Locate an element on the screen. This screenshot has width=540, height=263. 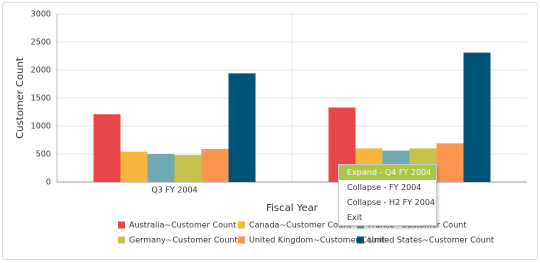
y-tick-label: 0 is located at coordinates (48, 182).